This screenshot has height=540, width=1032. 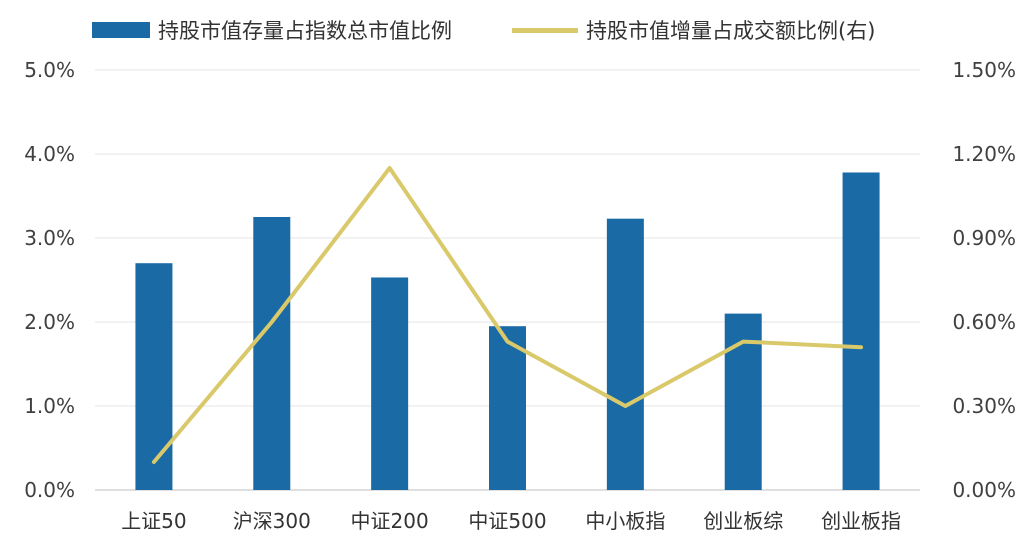 What do you see at coordinates (984, 238) in the screenshot?
I see `right-tick-label: 0.90%` at bounding box center [984, 238].